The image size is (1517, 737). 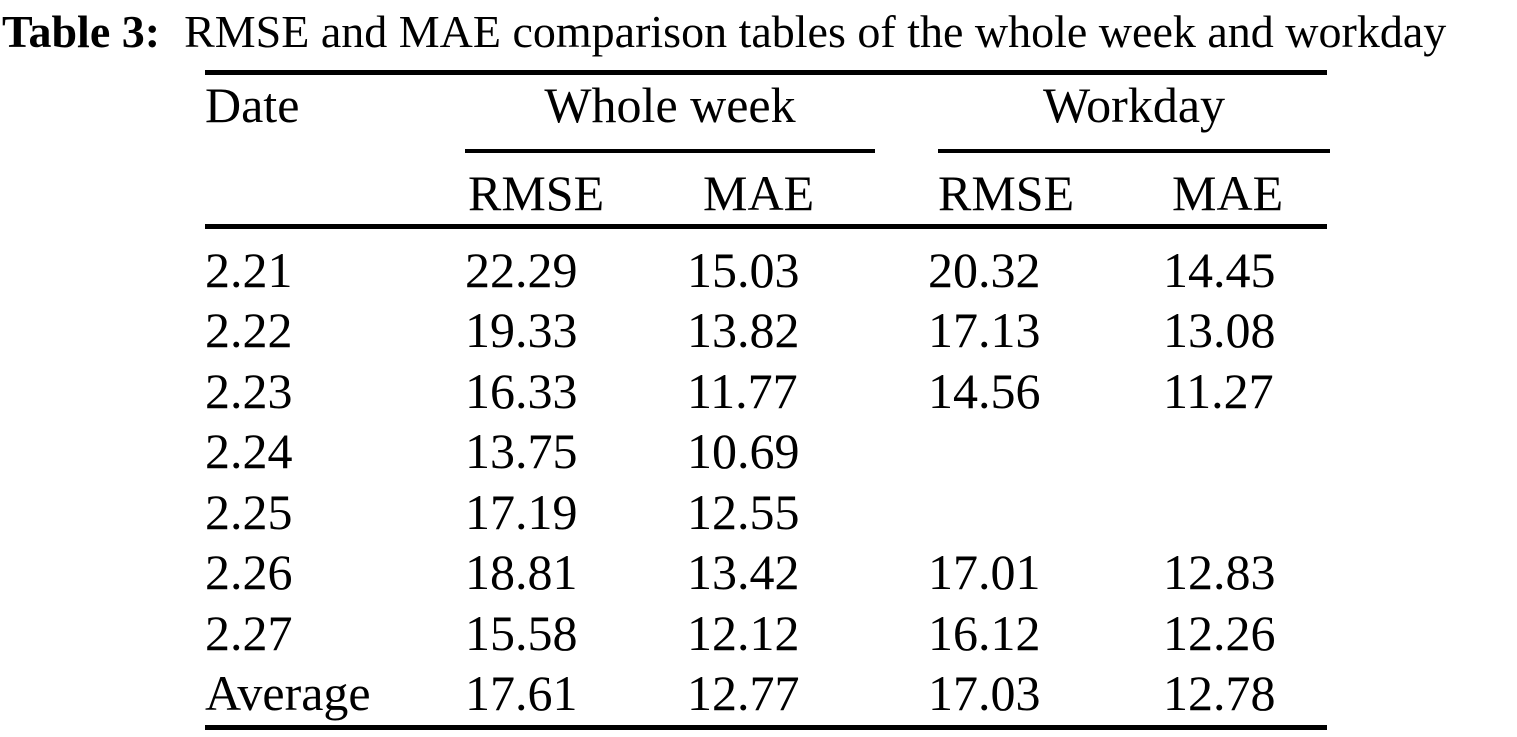 What do you see at coordinates (1219, 330) in the screenshot?
I see `value-cell: 13.08` at bounding box center [1219, 330].